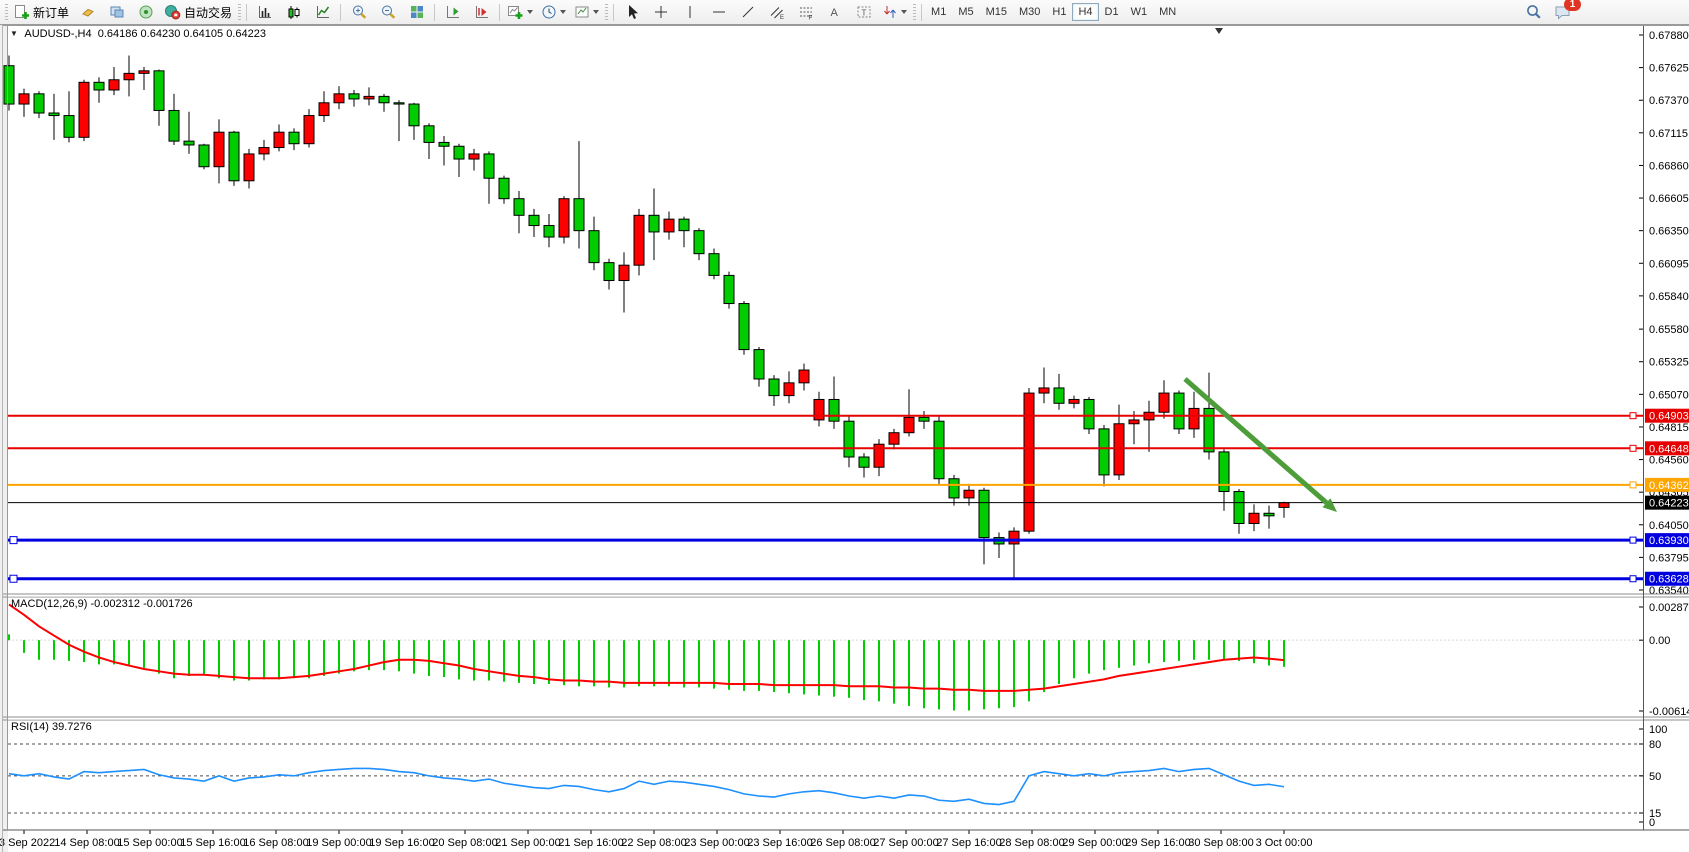 The image size is (1689, 852). Describe the element at coordinates (1655, 777) in the screenshot. I see `rsi-axis-label: 50` at that location.